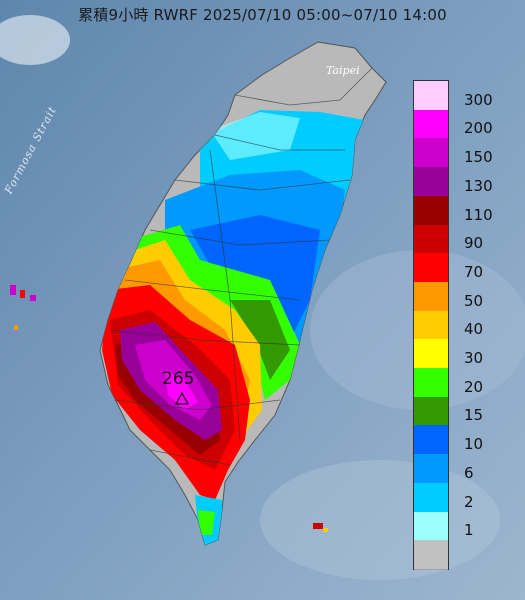  I want to click on legend-label: 20, so click(474, 386).